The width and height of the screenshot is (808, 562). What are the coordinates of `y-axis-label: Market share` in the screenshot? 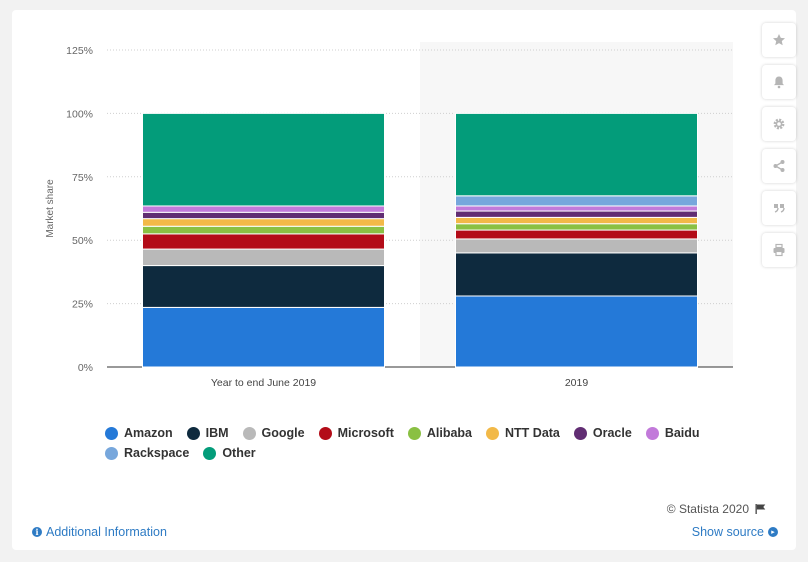 It's located at (50, 208).